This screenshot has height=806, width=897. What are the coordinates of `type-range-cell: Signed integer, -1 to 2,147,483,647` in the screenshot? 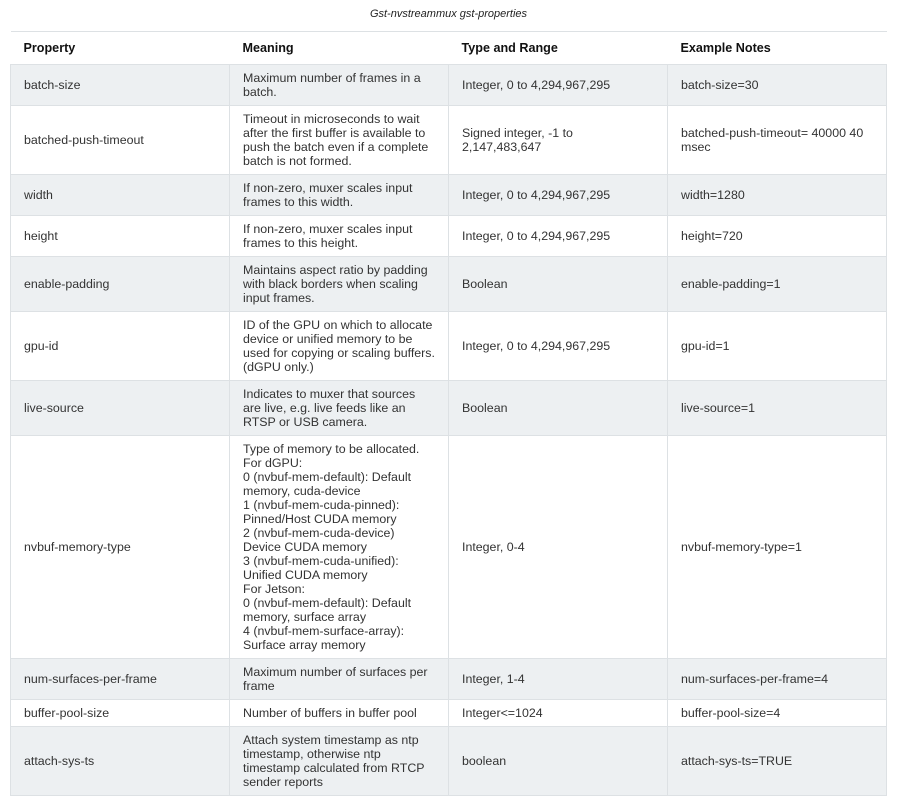 It's located at (558, 140).